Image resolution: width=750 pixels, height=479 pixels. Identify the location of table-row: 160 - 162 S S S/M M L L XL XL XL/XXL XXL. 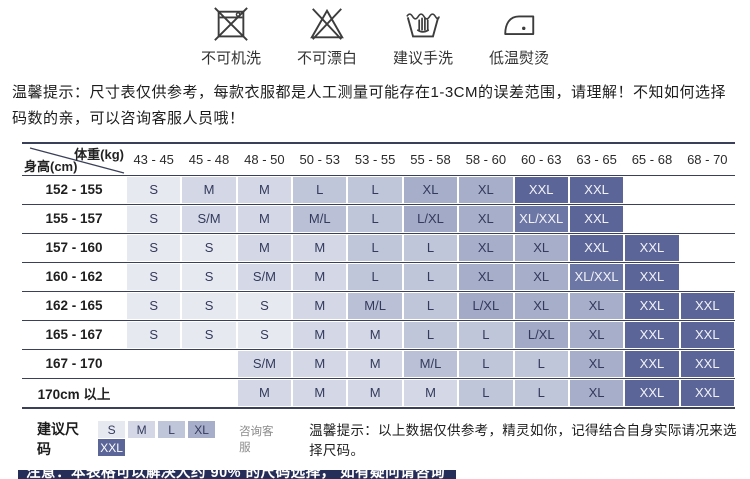
(378, 277).